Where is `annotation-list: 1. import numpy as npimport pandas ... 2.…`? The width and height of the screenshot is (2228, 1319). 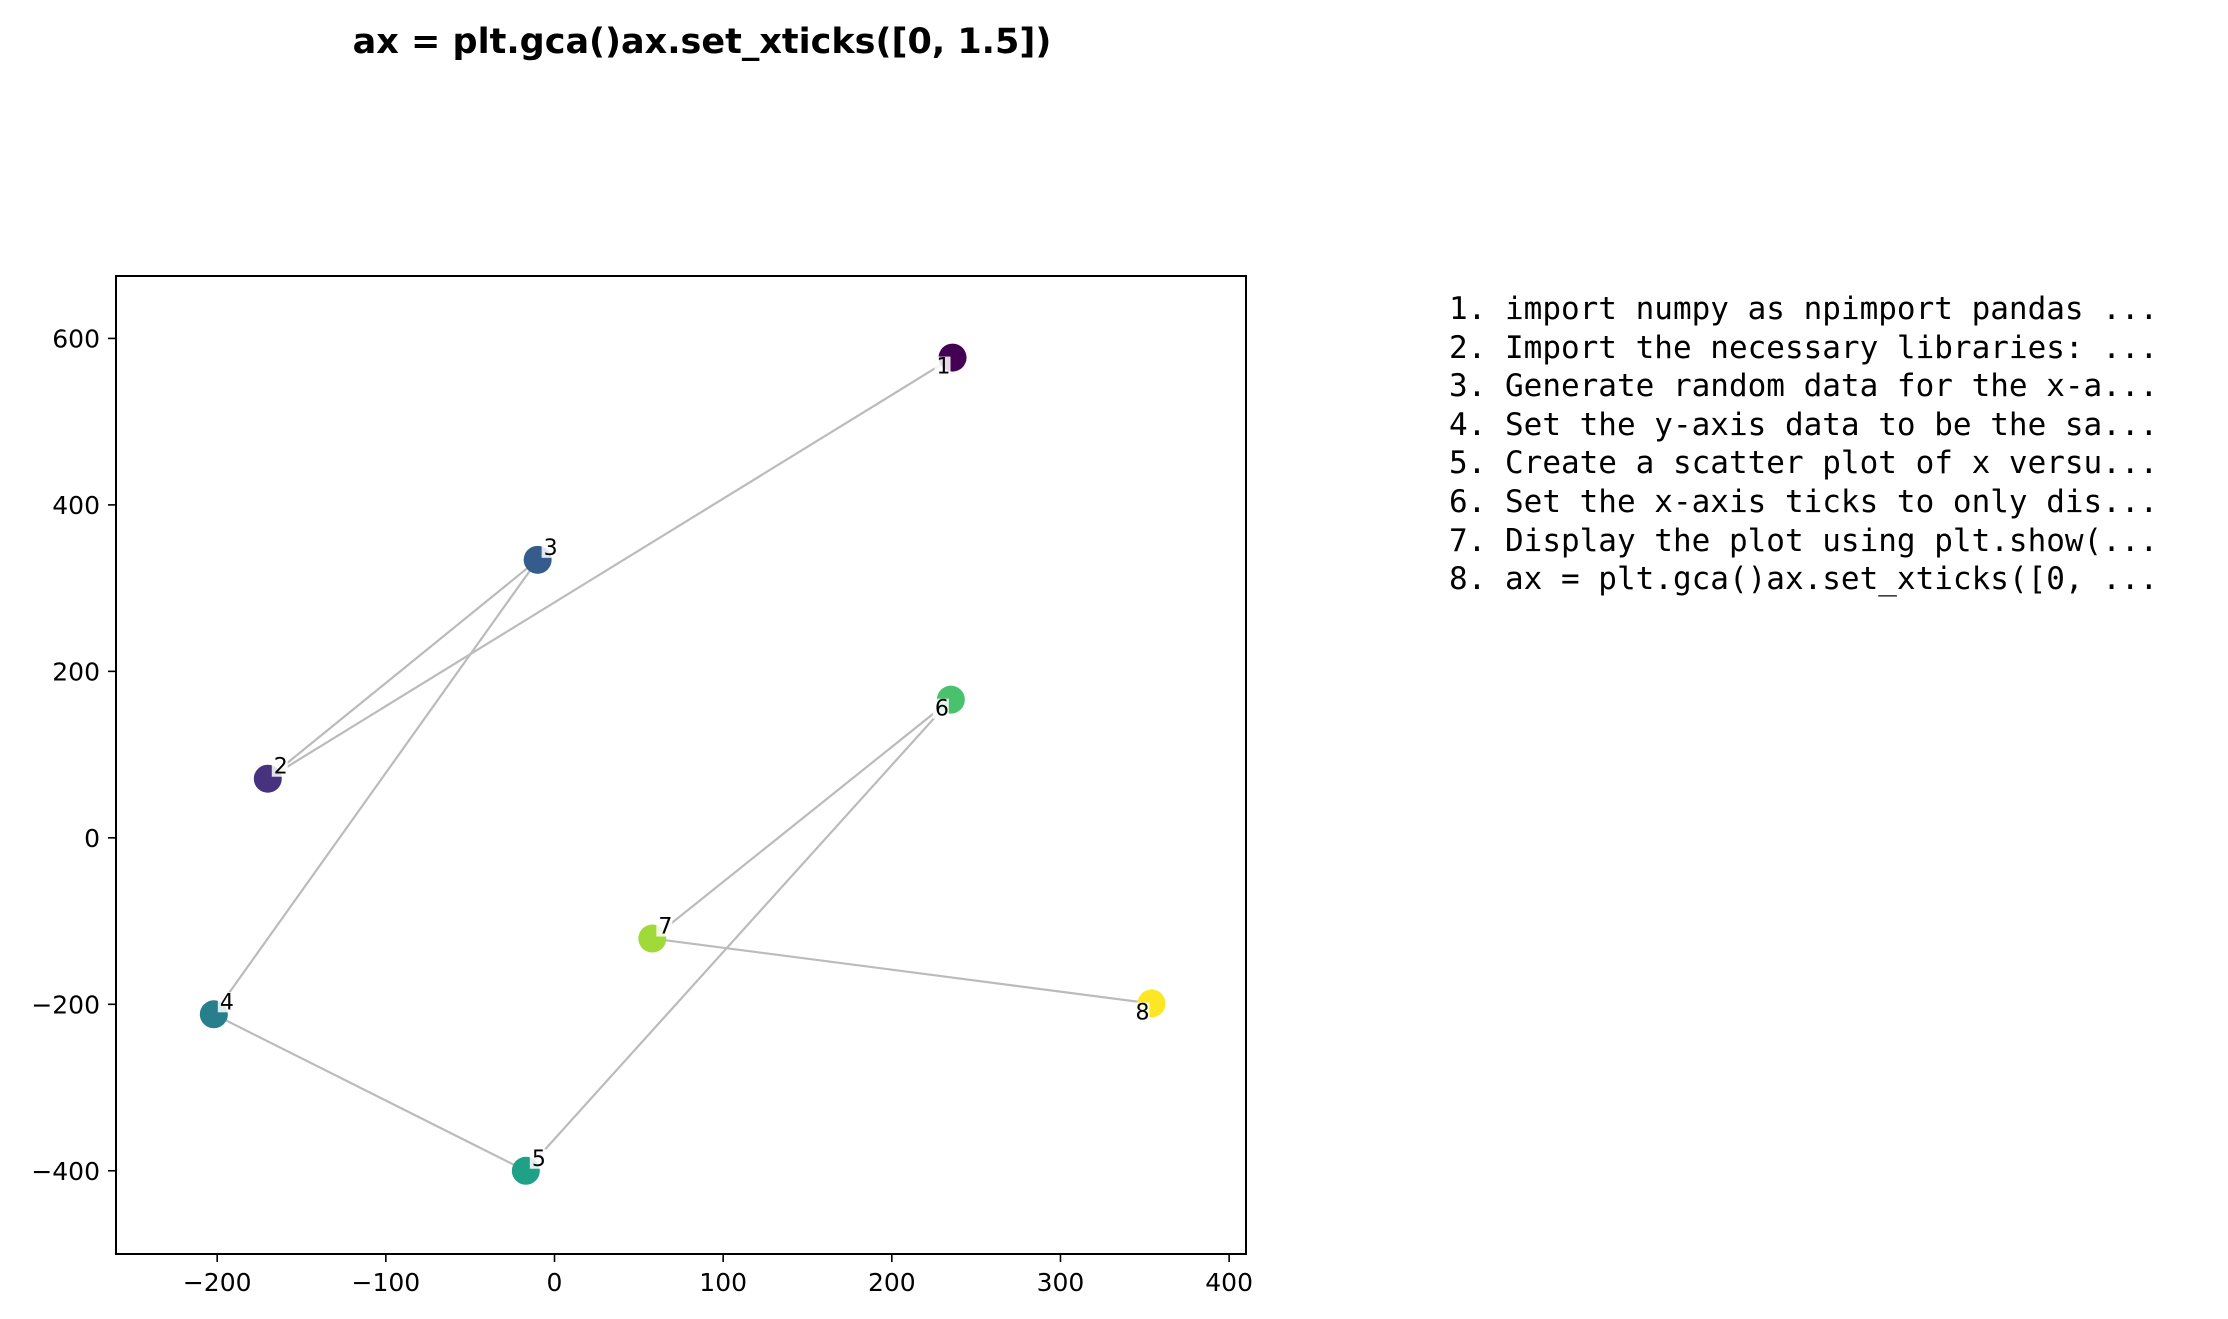 annotation-list: 1. import numpy as npimport pandas ... 2.… is located at coordinates (1803, 444).